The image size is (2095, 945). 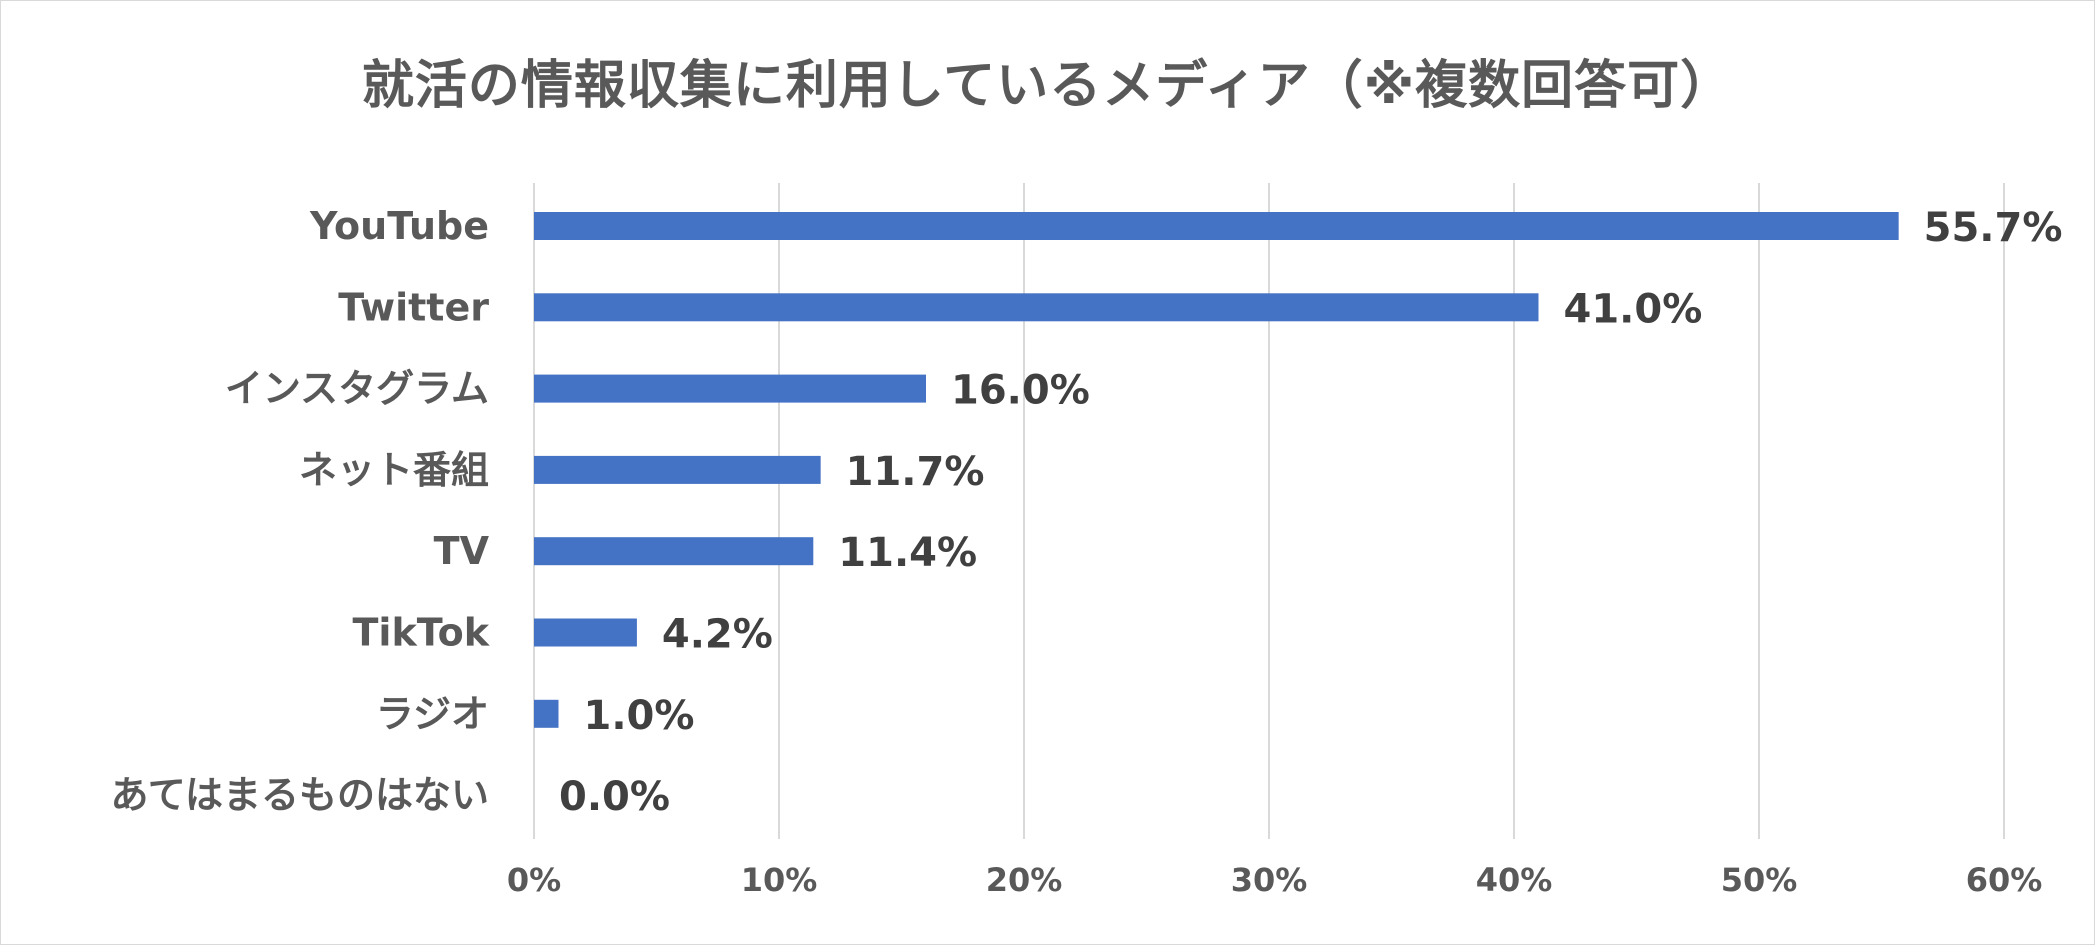 I want to click on data-label: 0.0%, so click(x=614, y=797).